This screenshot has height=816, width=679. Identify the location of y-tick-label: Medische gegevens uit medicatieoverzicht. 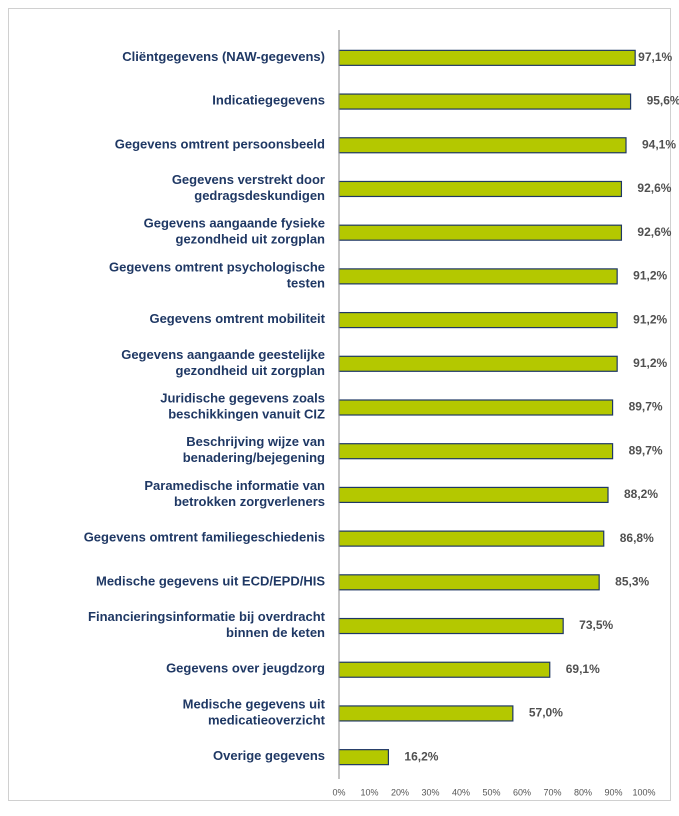
(254, 712).